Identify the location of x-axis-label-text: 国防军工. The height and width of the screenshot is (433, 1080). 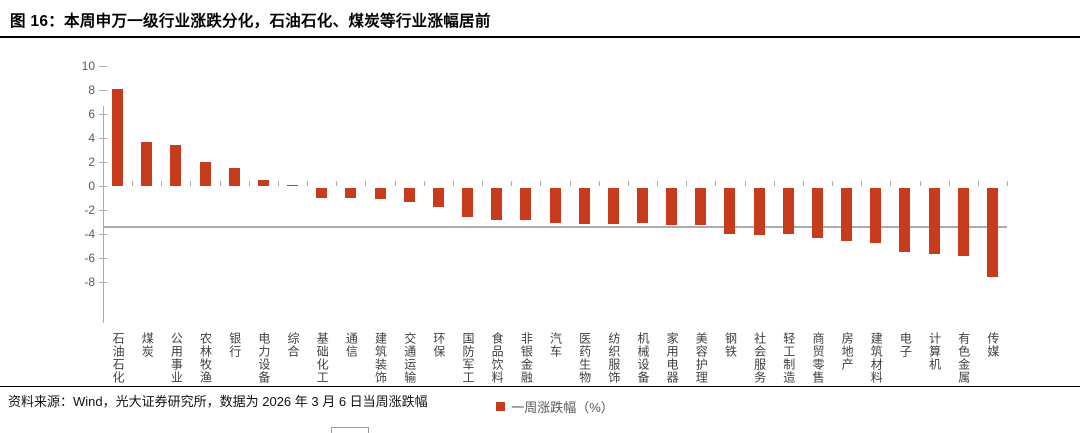
(468, 358).